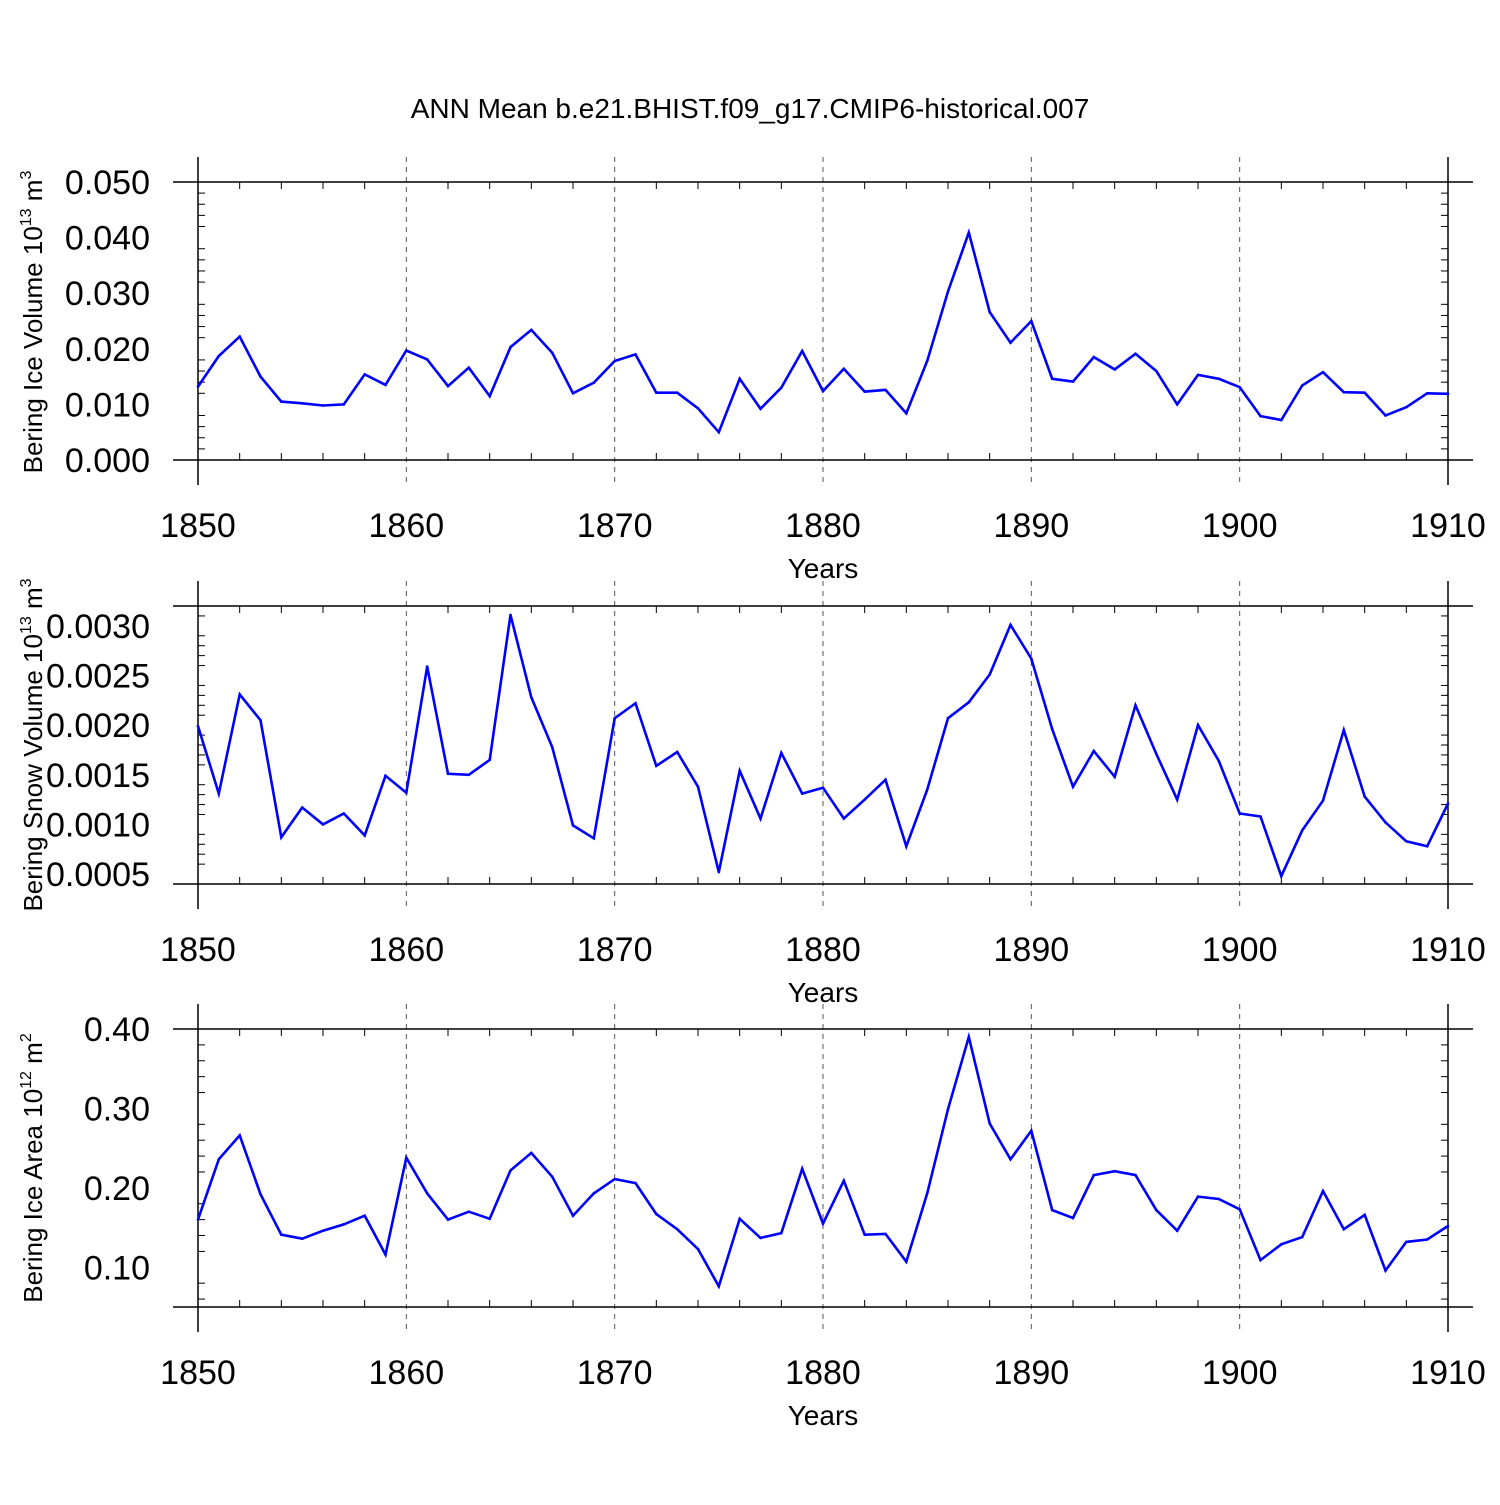 This screenshot has height=1505, width=1500. What do you see at coordinates (107, 294) in the screenshot?
I see `y-tick-label: 0.030` at bounding box center [107, 294].